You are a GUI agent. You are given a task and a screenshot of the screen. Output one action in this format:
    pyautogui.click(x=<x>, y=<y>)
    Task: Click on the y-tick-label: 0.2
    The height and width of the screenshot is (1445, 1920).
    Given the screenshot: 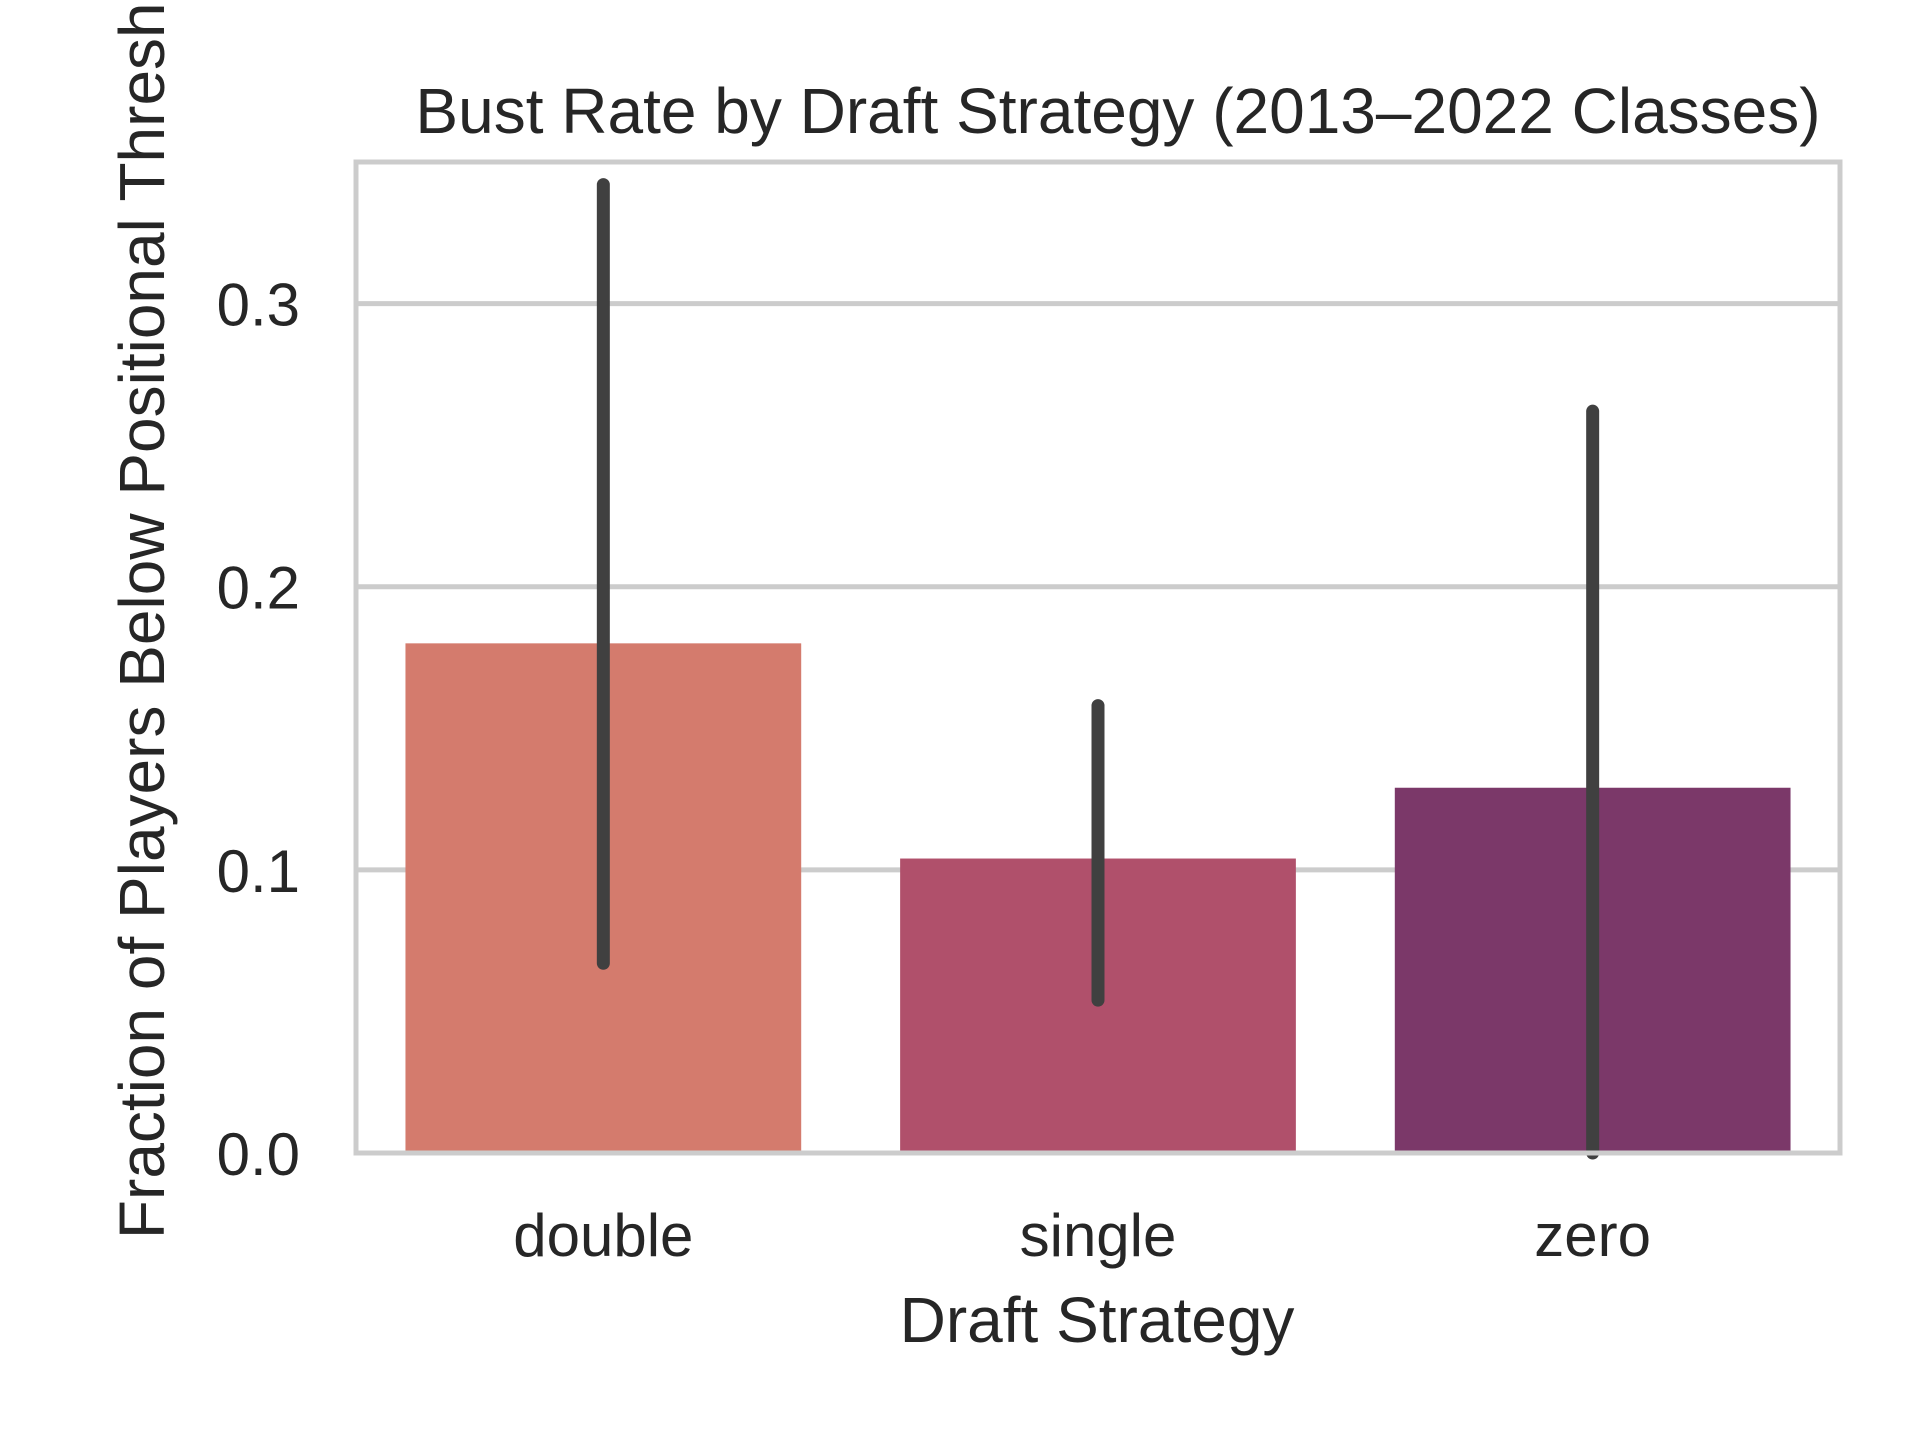 What is the action you would take?
    pyautogui.click(x=258, y=588)
    